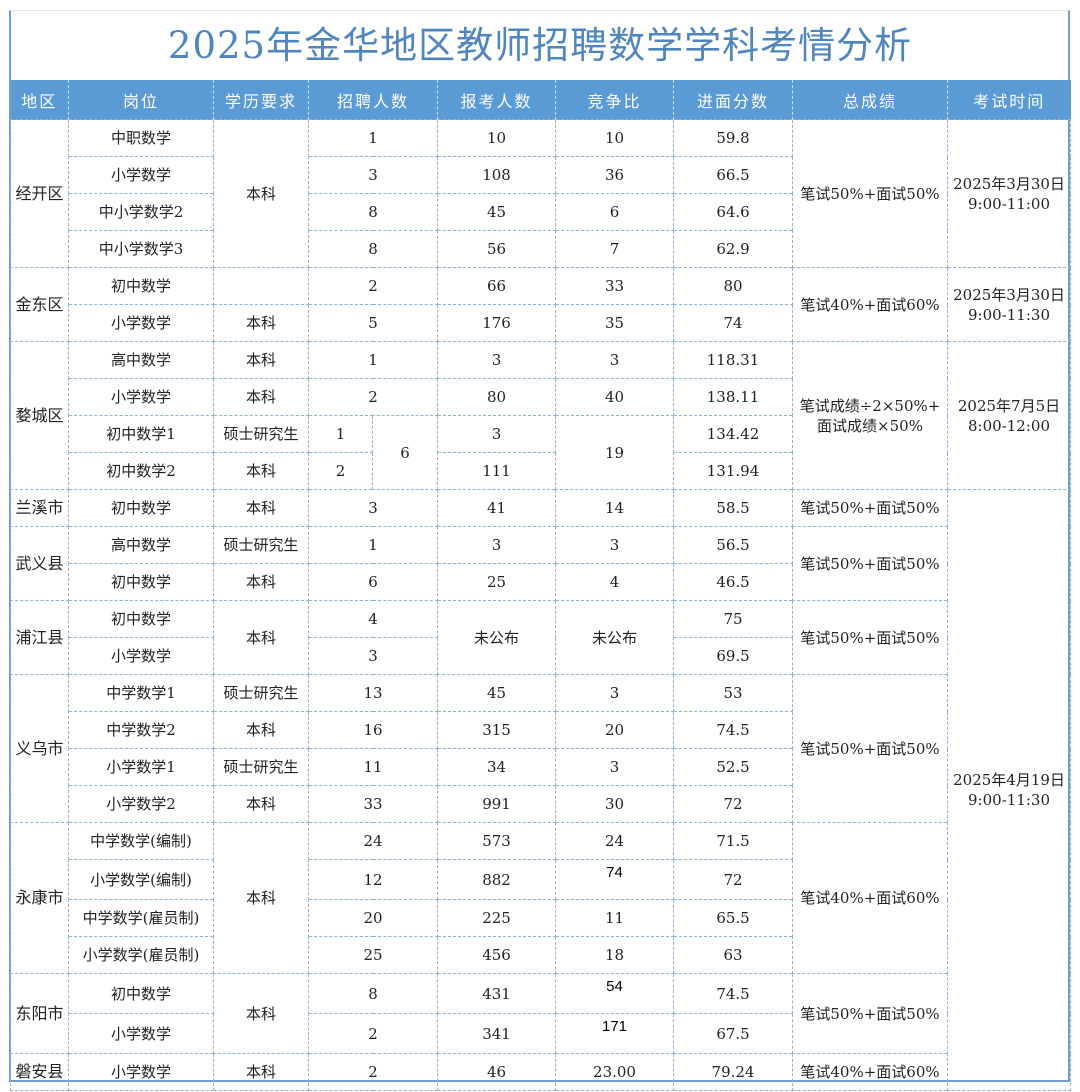 The width and height of the screenshot is (1080, 1092). I want to click on table-row: 初中数学1 硕士研究生 1 6 3 19 134.42, so click(541, 452).